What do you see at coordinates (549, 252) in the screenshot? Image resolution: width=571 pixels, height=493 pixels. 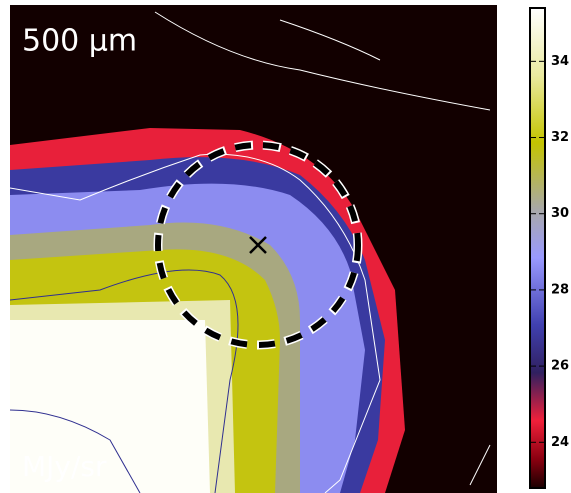 I see `colorbar-ticks: 24 26 28 30 32 34` at bounding box center [549, 252].